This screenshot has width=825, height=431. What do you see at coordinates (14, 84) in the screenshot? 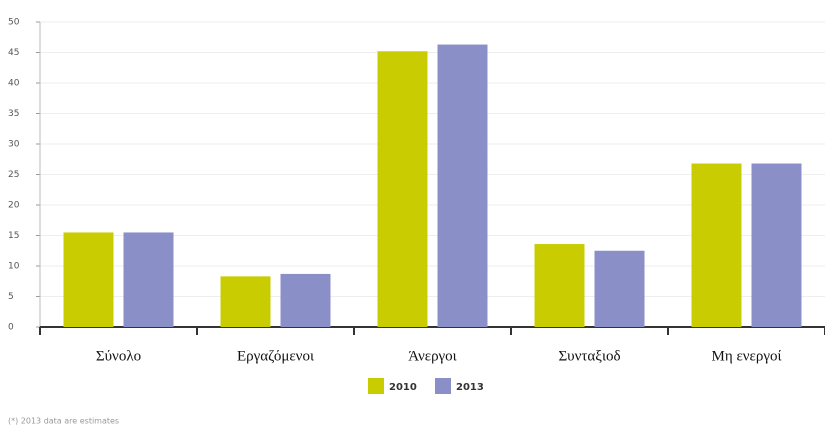
I see `y-tick-label: 40` at bounding box center [14, 84].